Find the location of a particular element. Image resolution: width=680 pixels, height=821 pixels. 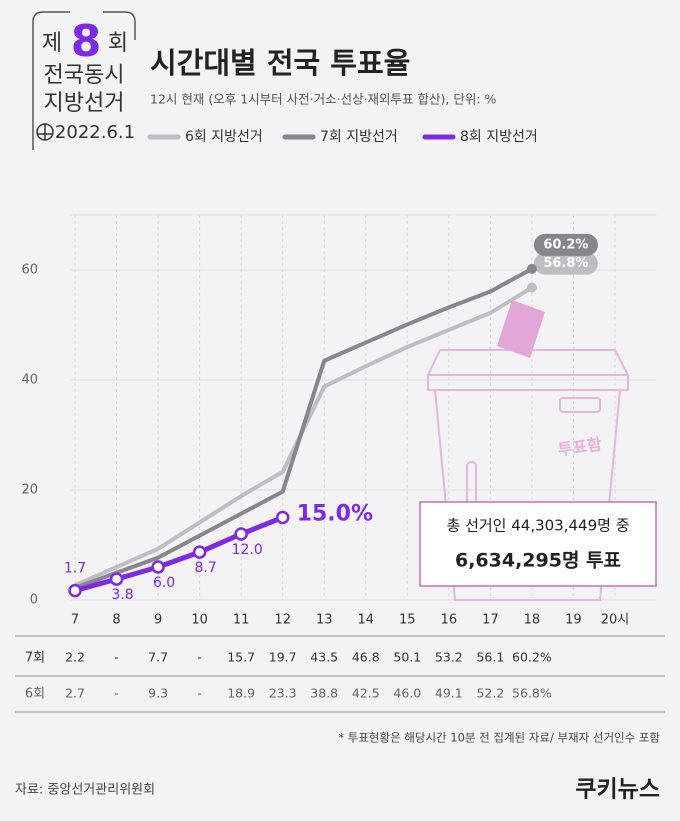

x-tick-label: 19 is located at coordinates (573, 620).